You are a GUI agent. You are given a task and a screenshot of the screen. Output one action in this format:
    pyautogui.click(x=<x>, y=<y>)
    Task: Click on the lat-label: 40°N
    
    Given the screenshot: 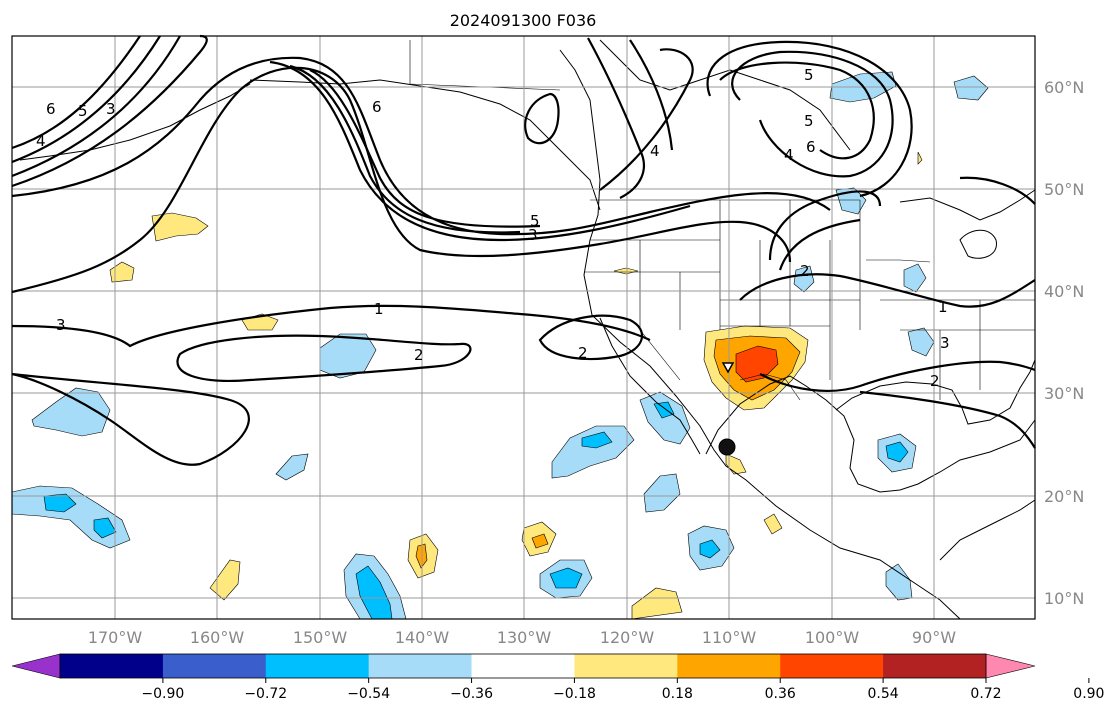 What is the action you would take?
    pyautogui.click(x=1064, y=291)
    